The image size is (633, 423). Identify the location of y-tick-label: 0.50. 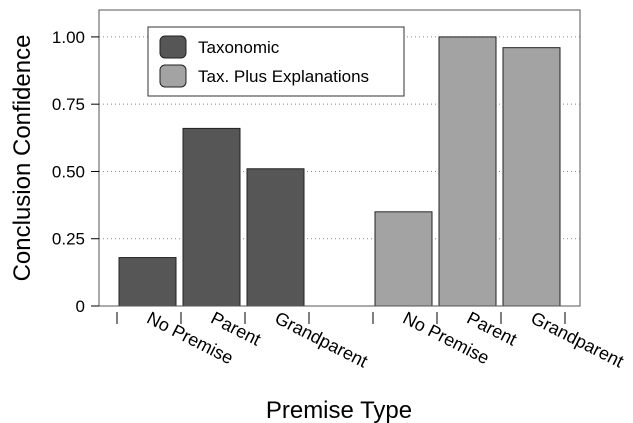
(68, 171).